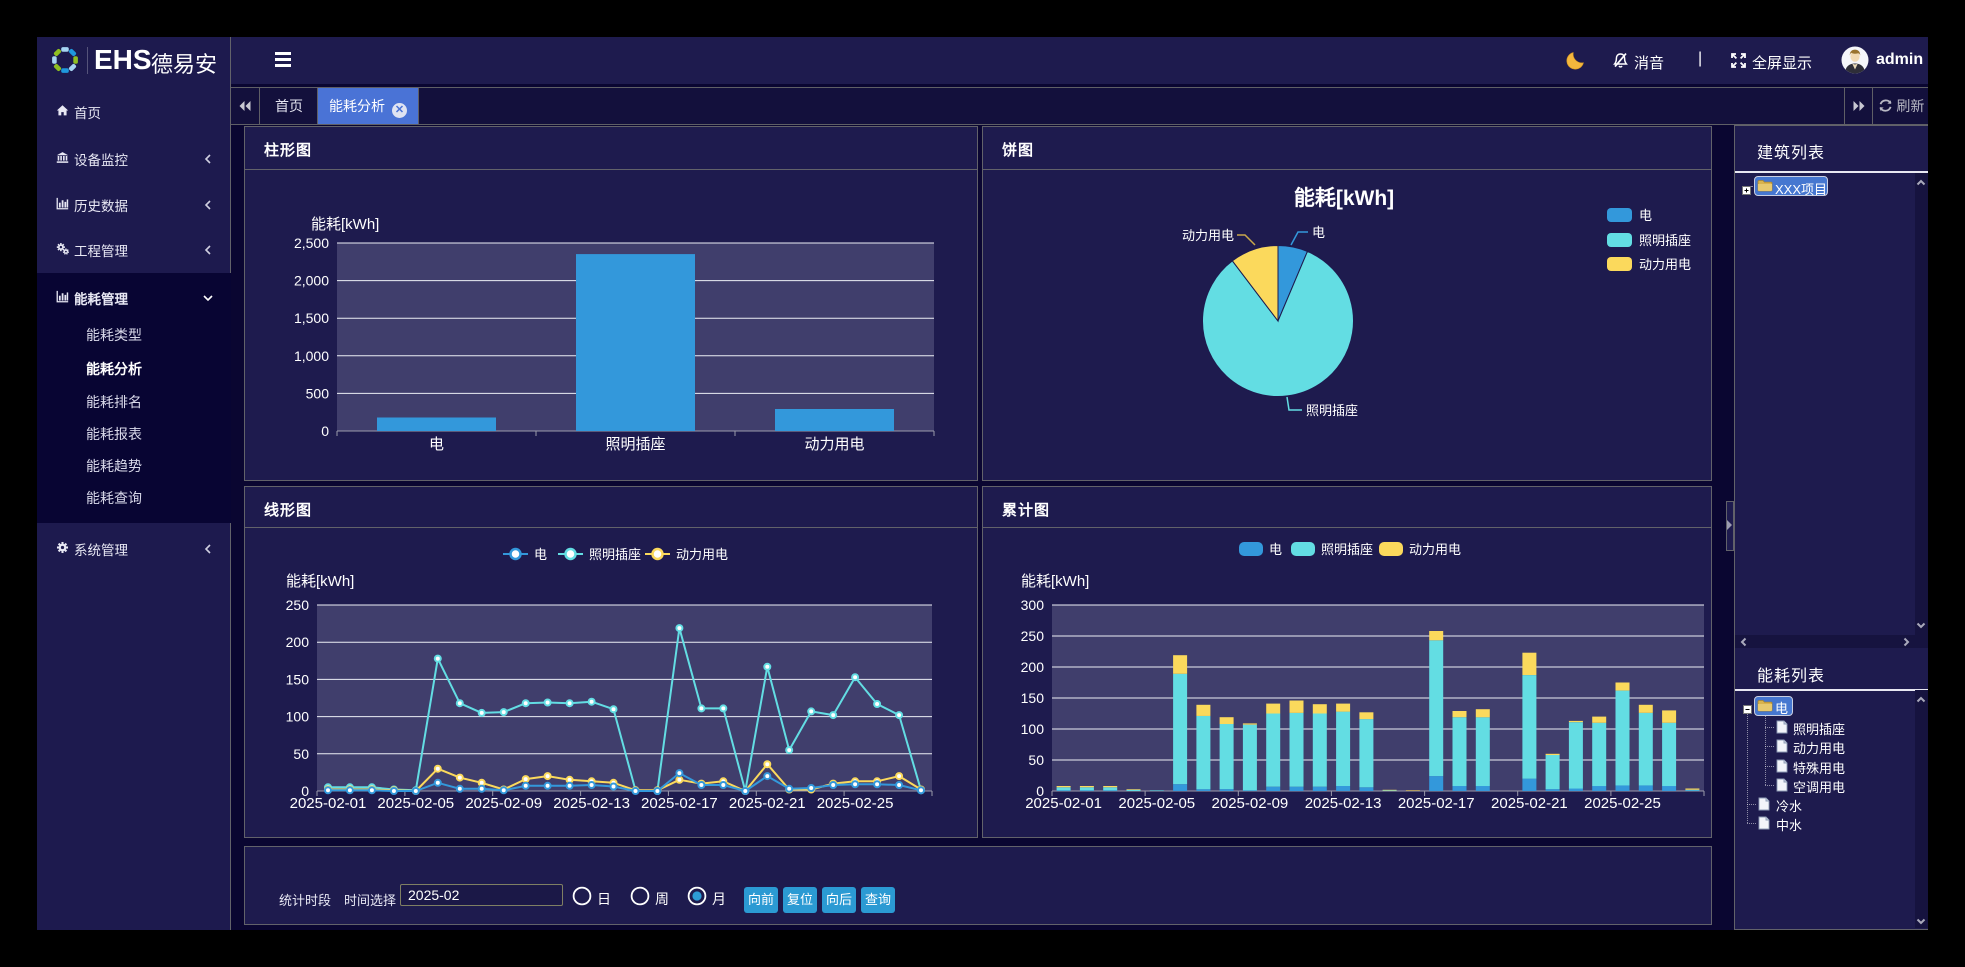 Image resolution: width=1965 pixels, height=967 pixels. What do you see at coordinates (311, 356) in the screenshot?
I see `svg-text: 1,000` at bounding box center [311, 356].